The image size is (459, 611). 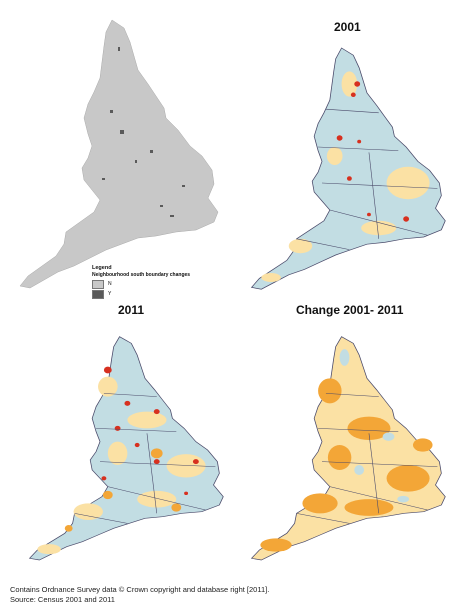 What do you see at coordinates (141, 294) in the screenshot?
I see `legend-item-y: Y` at bounding box center [141, 294].